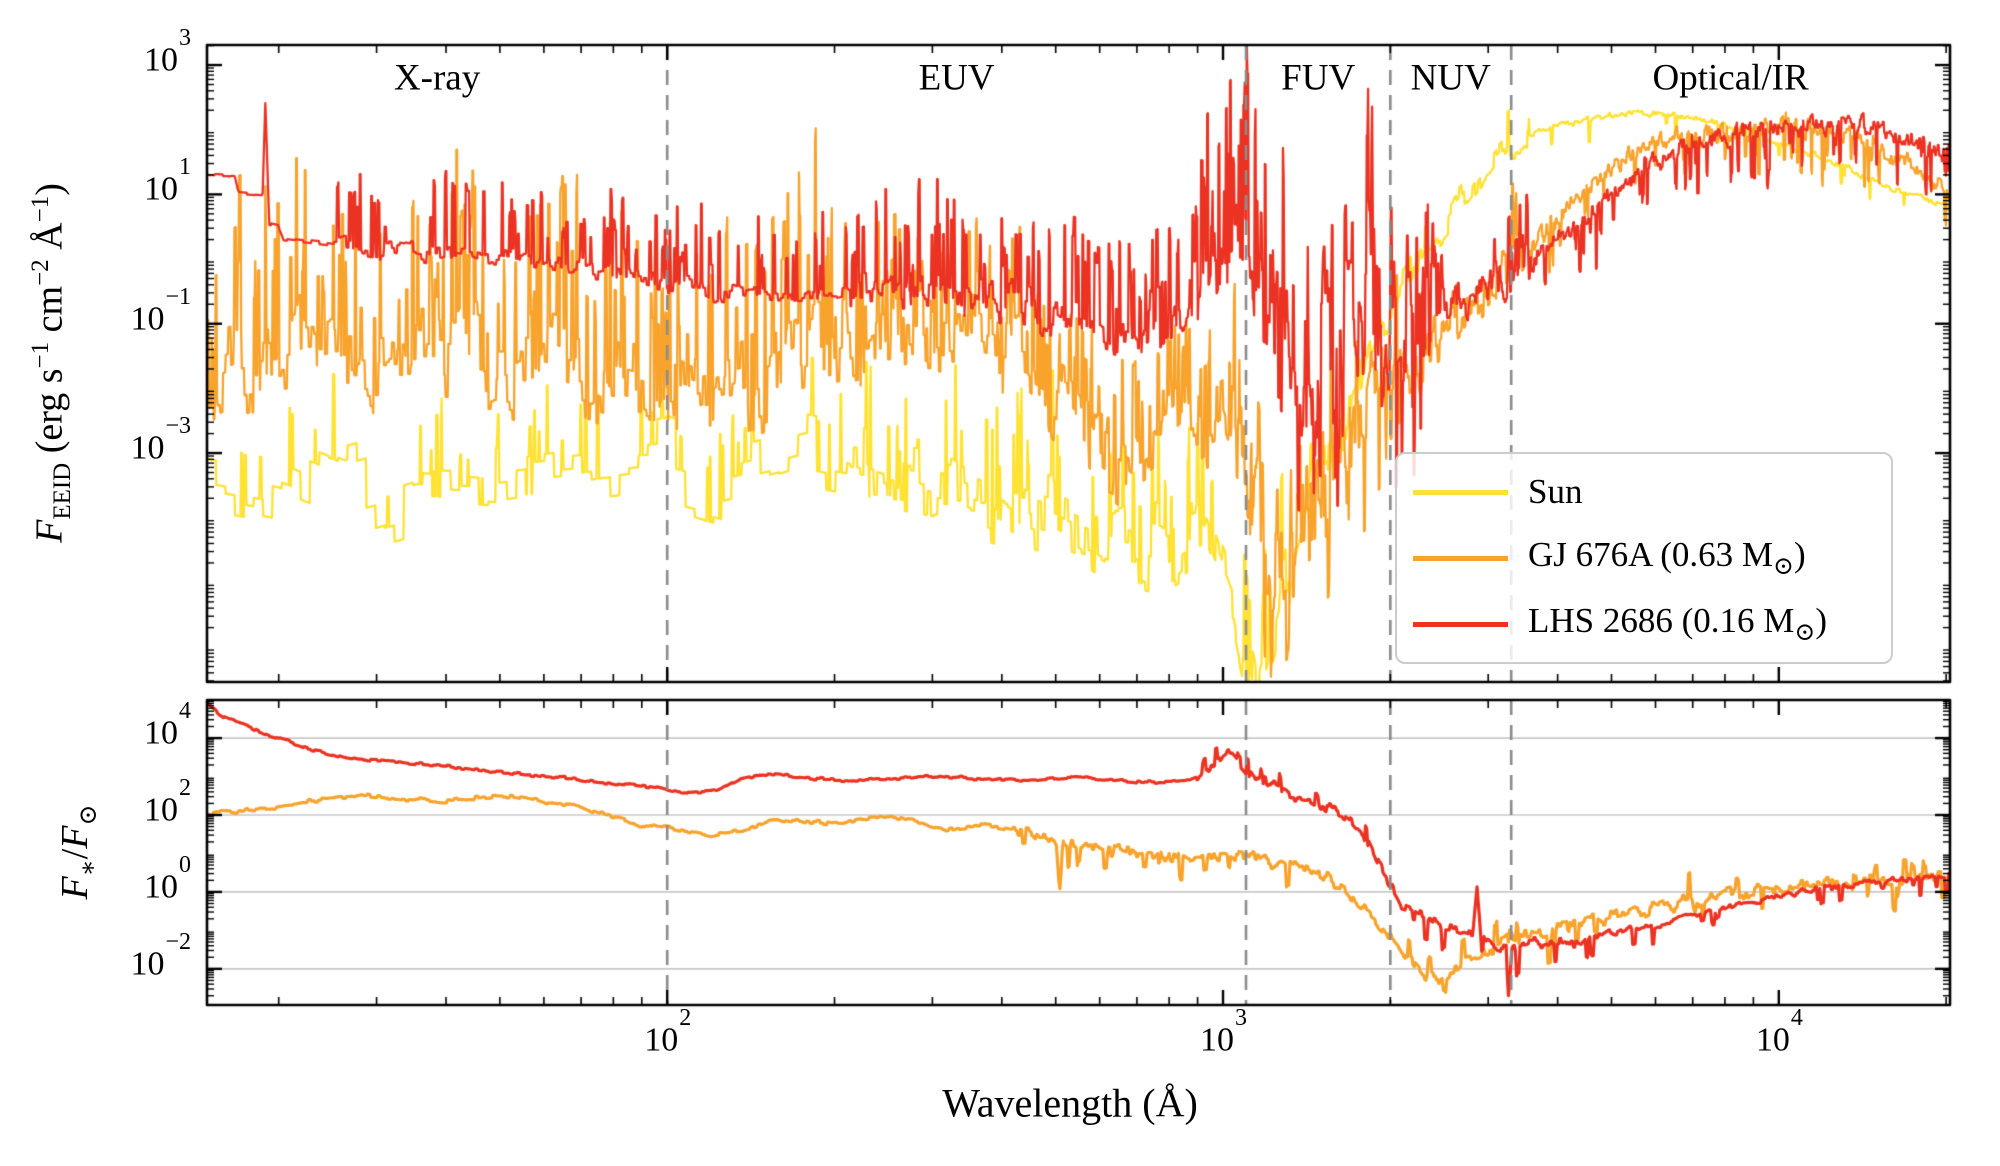  Describe the element at coordinates (1678, 623) in the screenshot. I see `legend-label: LHS 2686 (0.16 M⊙)` at that location.